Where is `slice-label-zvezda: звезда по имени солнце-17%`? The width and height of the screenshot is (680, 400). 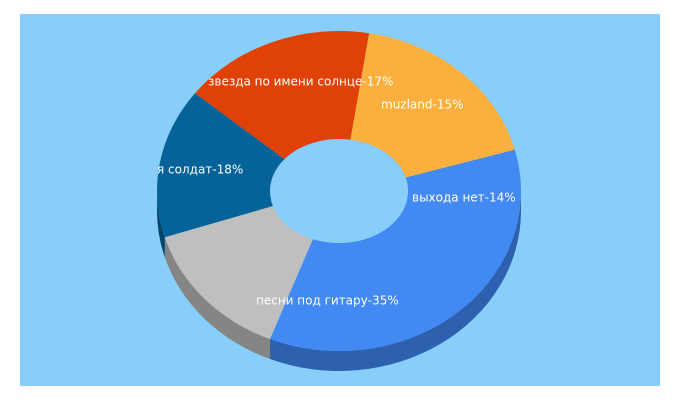
slice-label-zvezda: звезда по имени солнце-17% is located at coordinates (300, 82).